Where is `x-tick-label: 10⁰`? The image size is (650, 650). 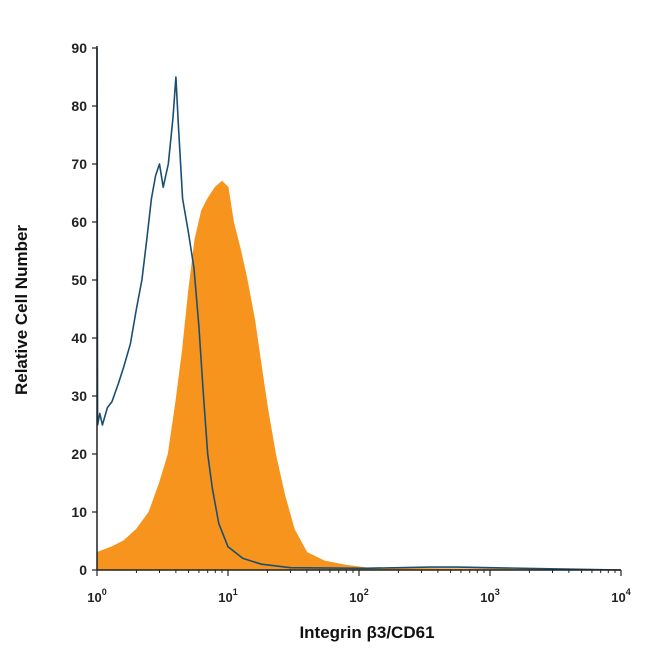 x-tick-label: 10⁰ is located at coordinates (96, 596).